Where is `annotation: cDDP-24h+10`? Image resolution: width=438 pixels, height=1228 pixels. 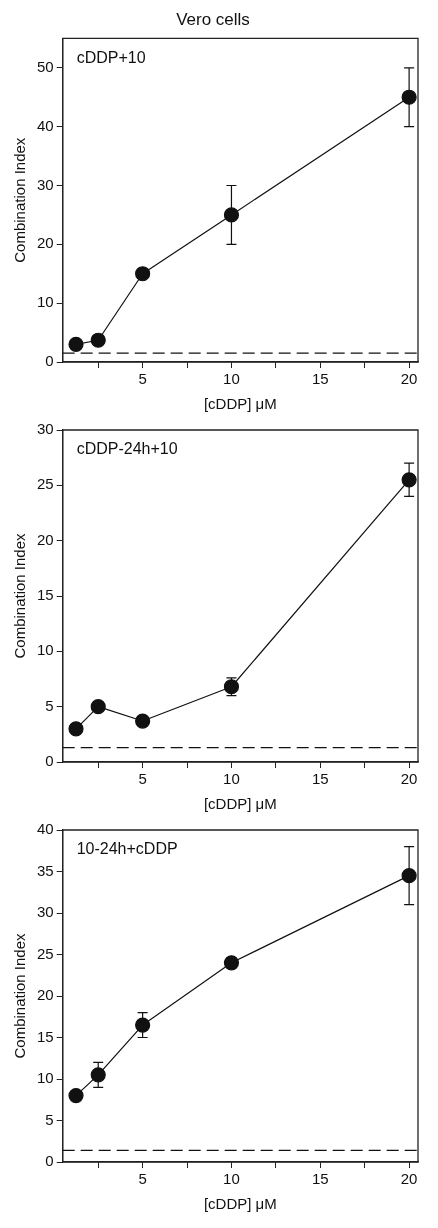 annotation: cDDP-24h+10 is located at coordinates (127, 449).